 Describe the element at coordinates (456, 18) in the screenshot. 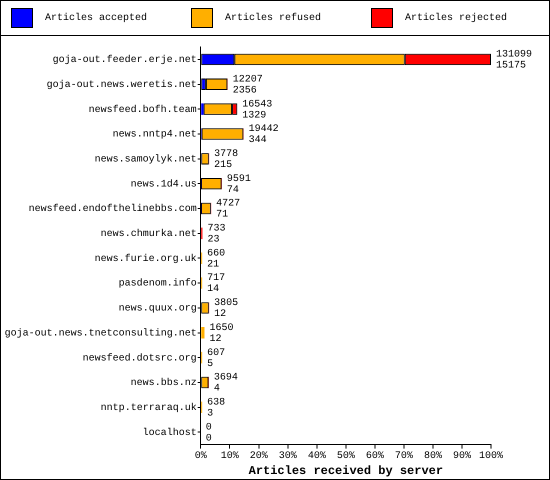

I see `legend-label: Articles rejected` at that location.